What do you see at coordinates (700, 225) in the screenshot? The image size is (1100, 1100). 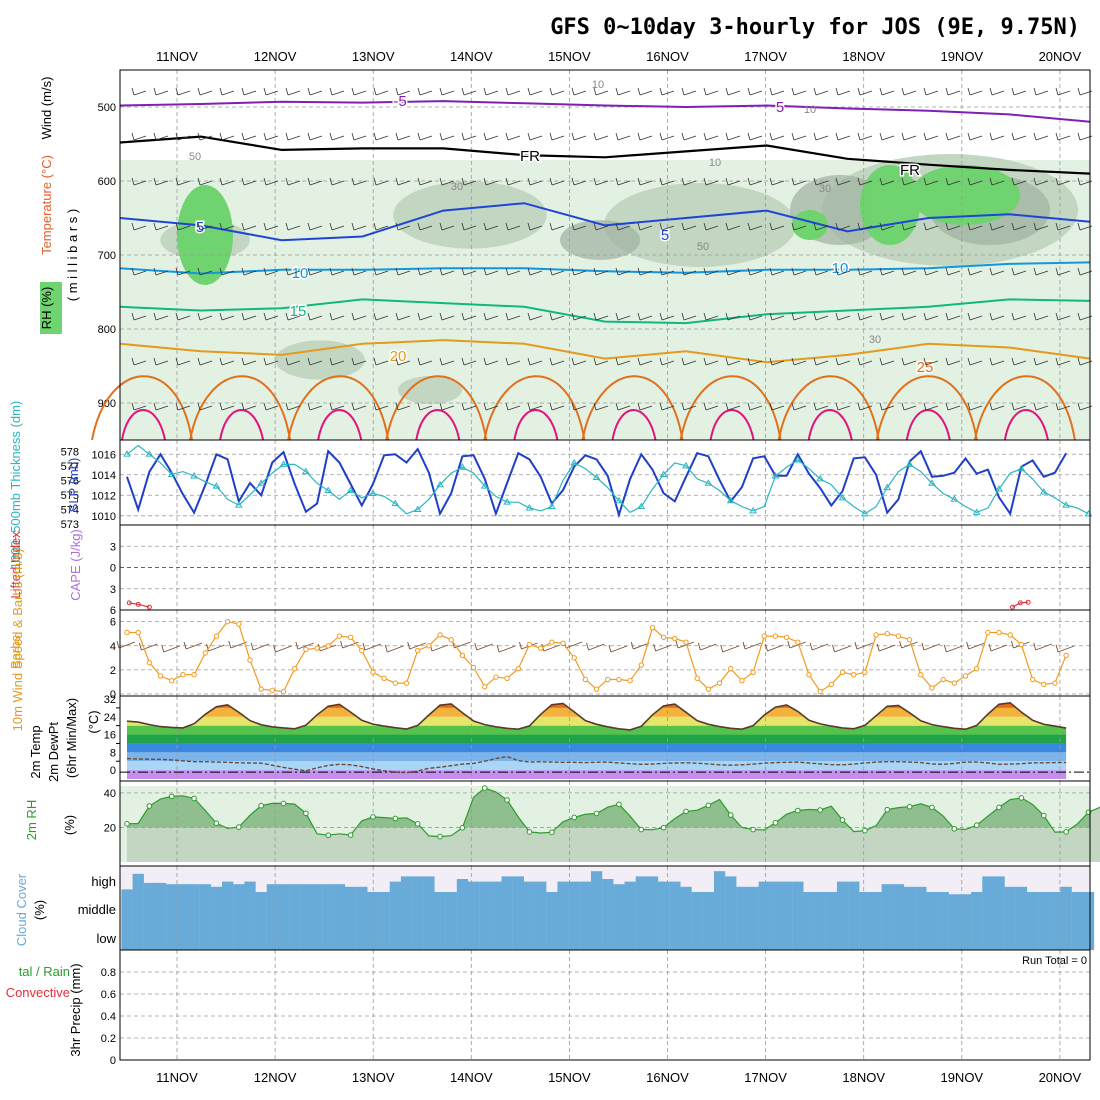 I see `rh-shading-patch` at bounding box center [700, 225].